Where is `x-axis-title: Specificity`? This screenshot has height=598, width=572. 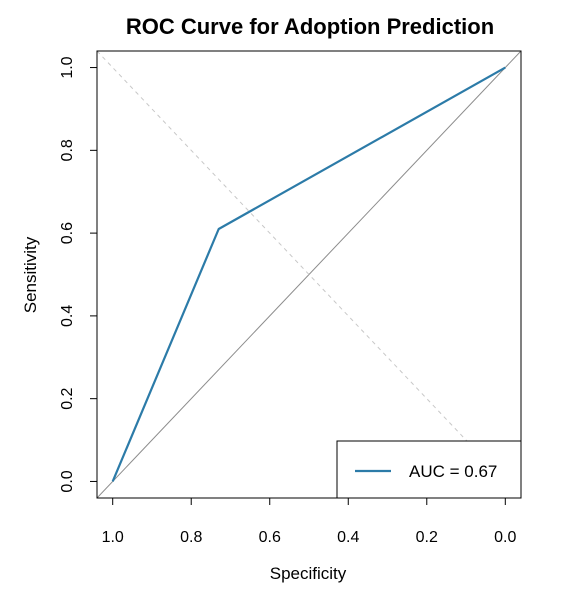 x-axis-title: Specificity is located at coordinates (308, 573).